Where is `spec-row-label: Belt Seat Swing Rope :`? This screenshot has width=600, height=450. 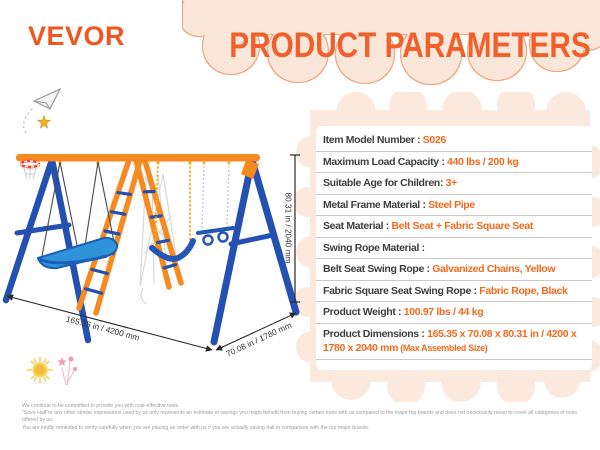 spec-row-label: Belt Seat Swing Rope : is located at coordinates (378, 269).